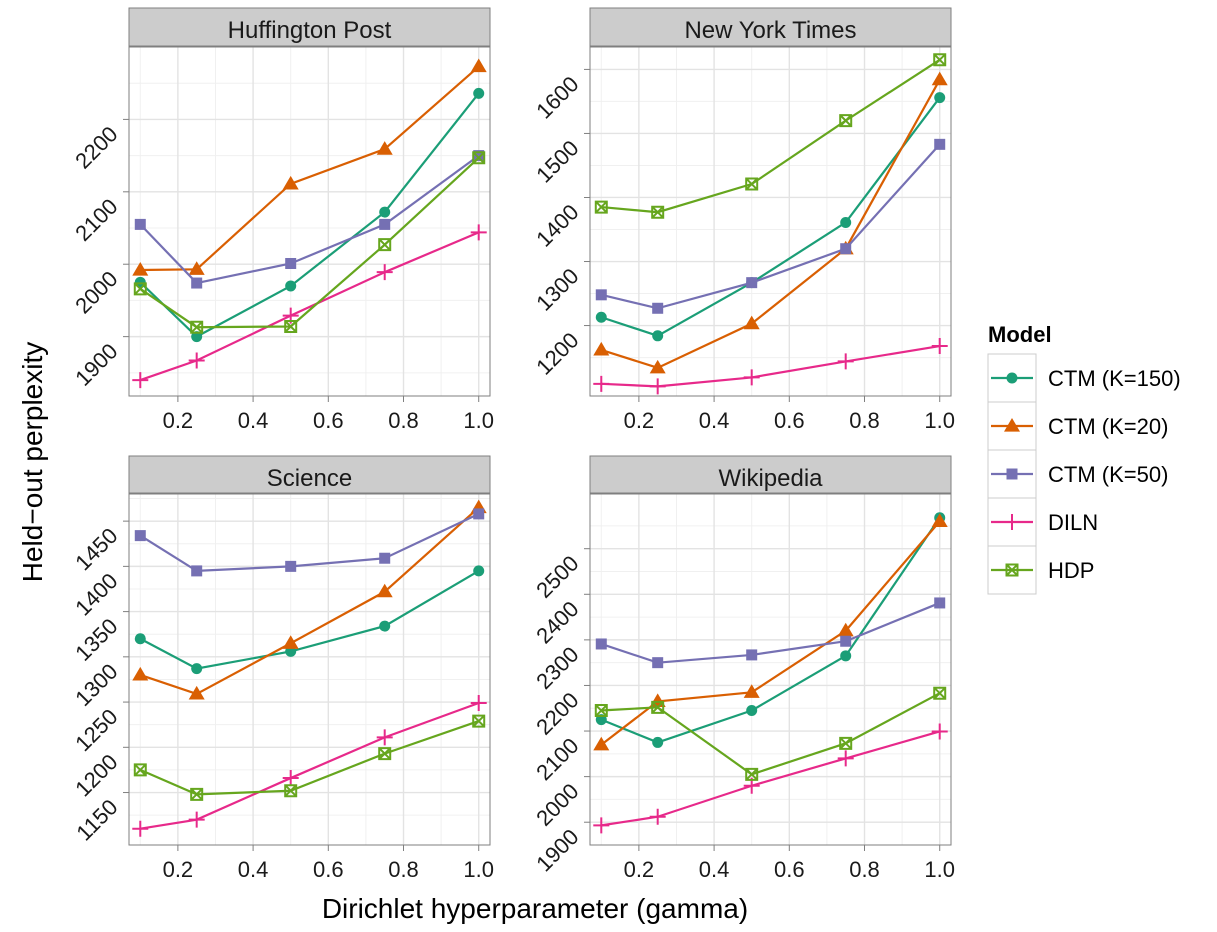 The image size is (1217, 932). What do you see at coordinates (557, 161) in the screenshot?
I see `y-tick-label: 1500` at bounding box center [557, 161].